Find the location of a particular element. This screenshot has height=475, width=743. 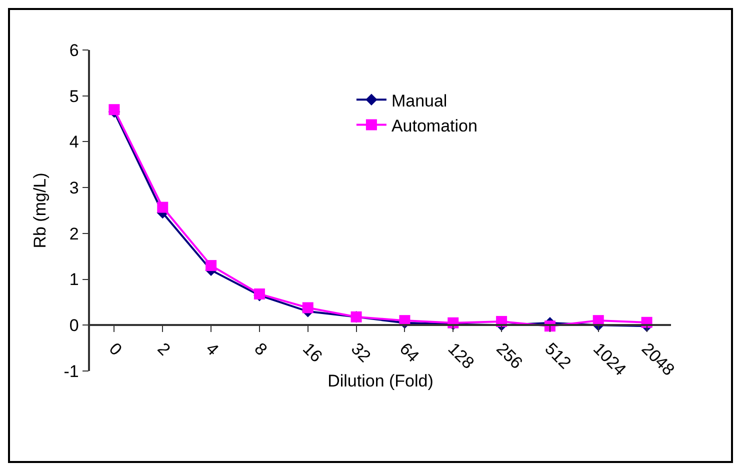

x-tick-label: 64 is located at coordinates (409, 352).